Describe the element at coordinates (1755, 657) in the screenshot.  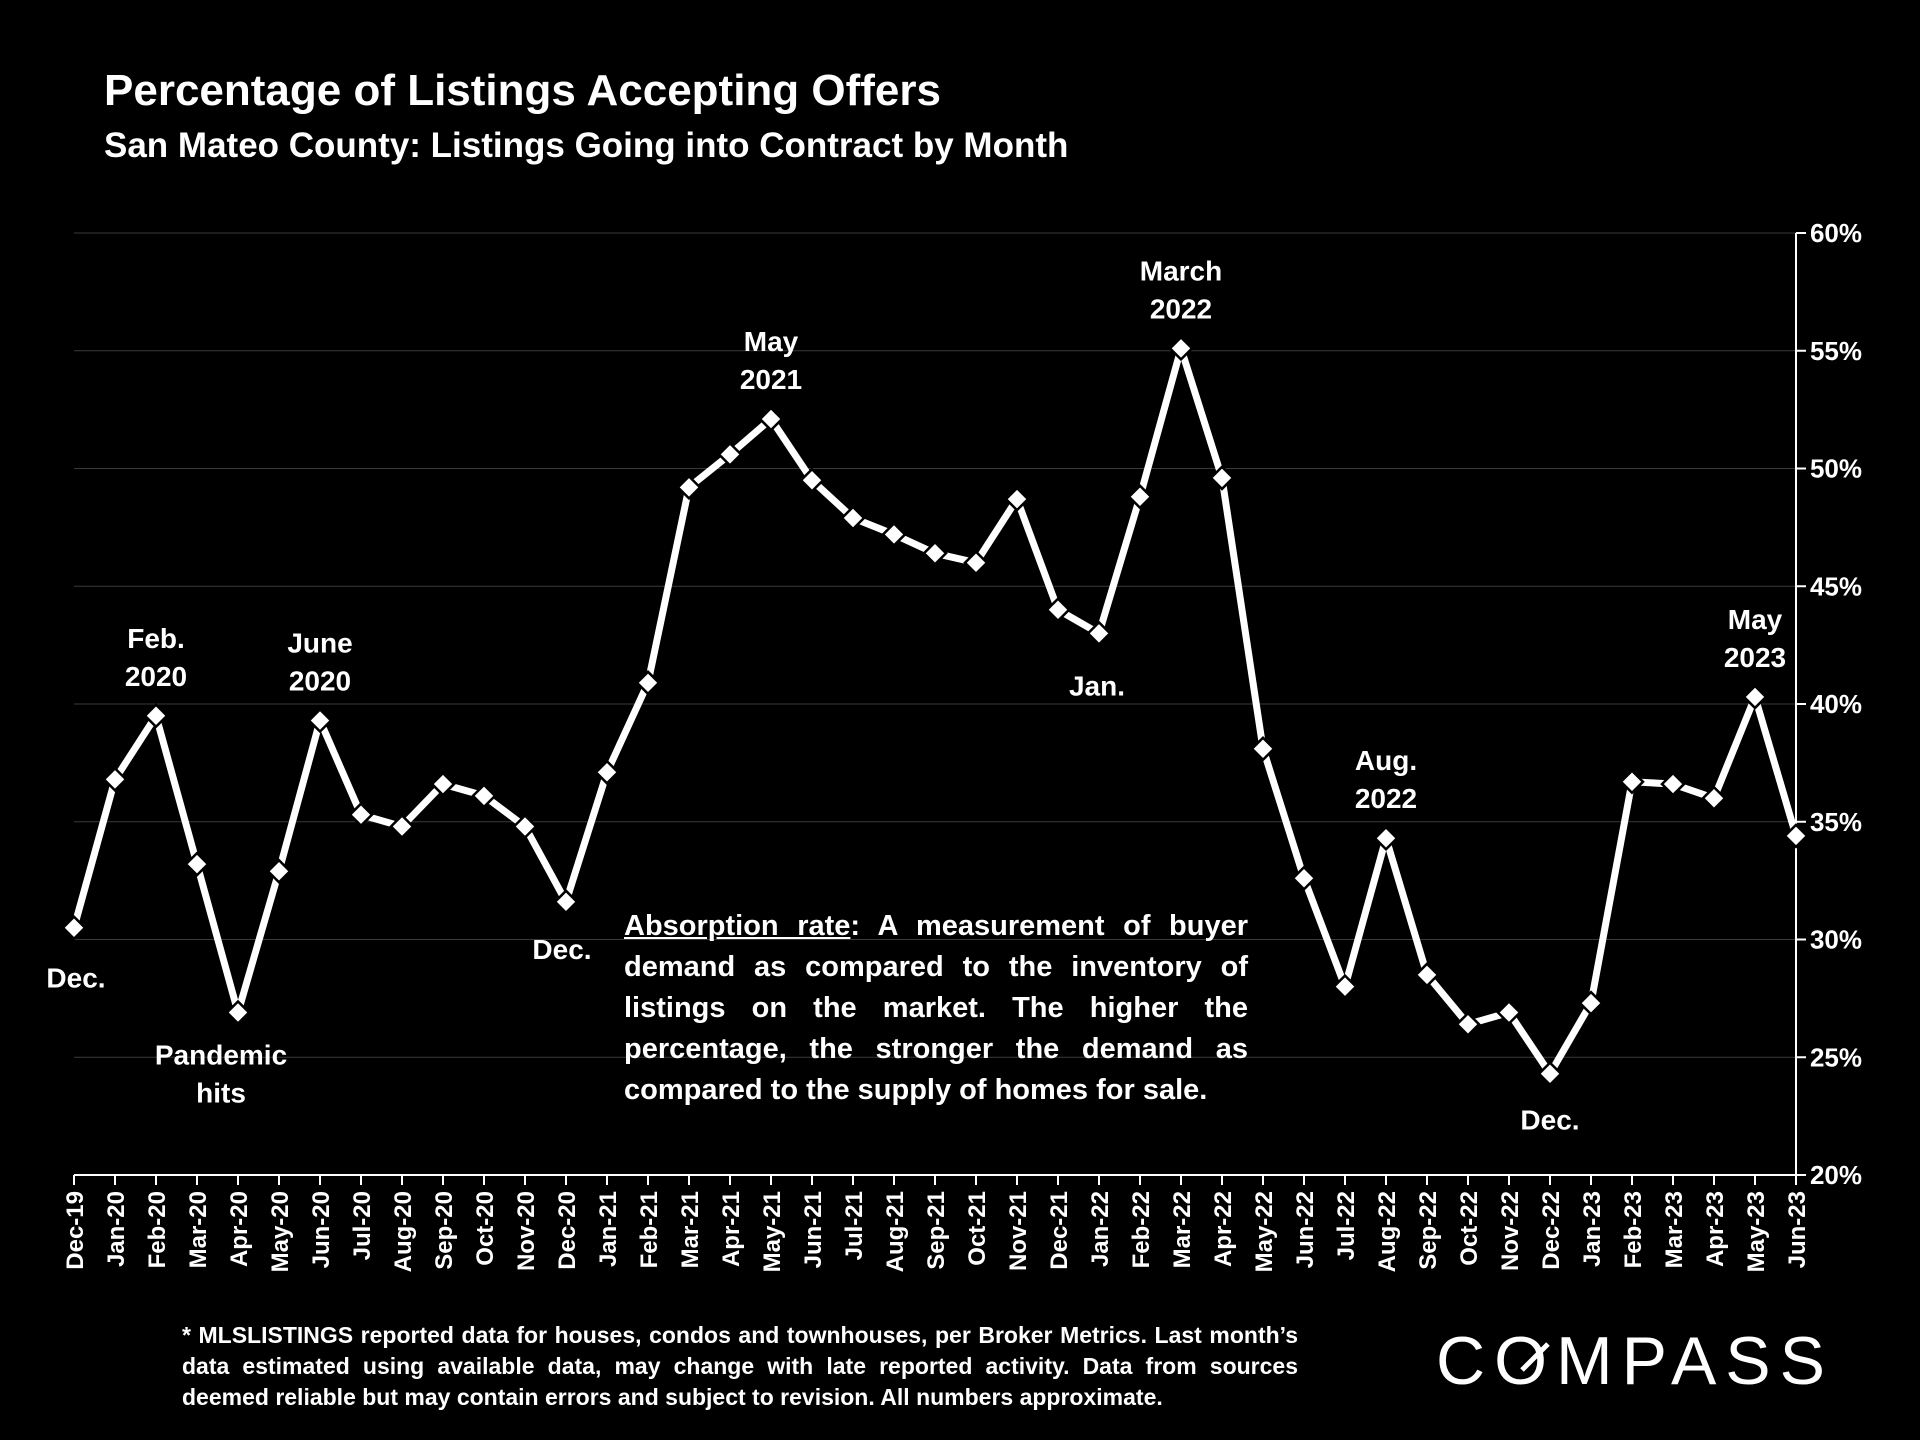
I see `annotation-line: 2023` at that location.